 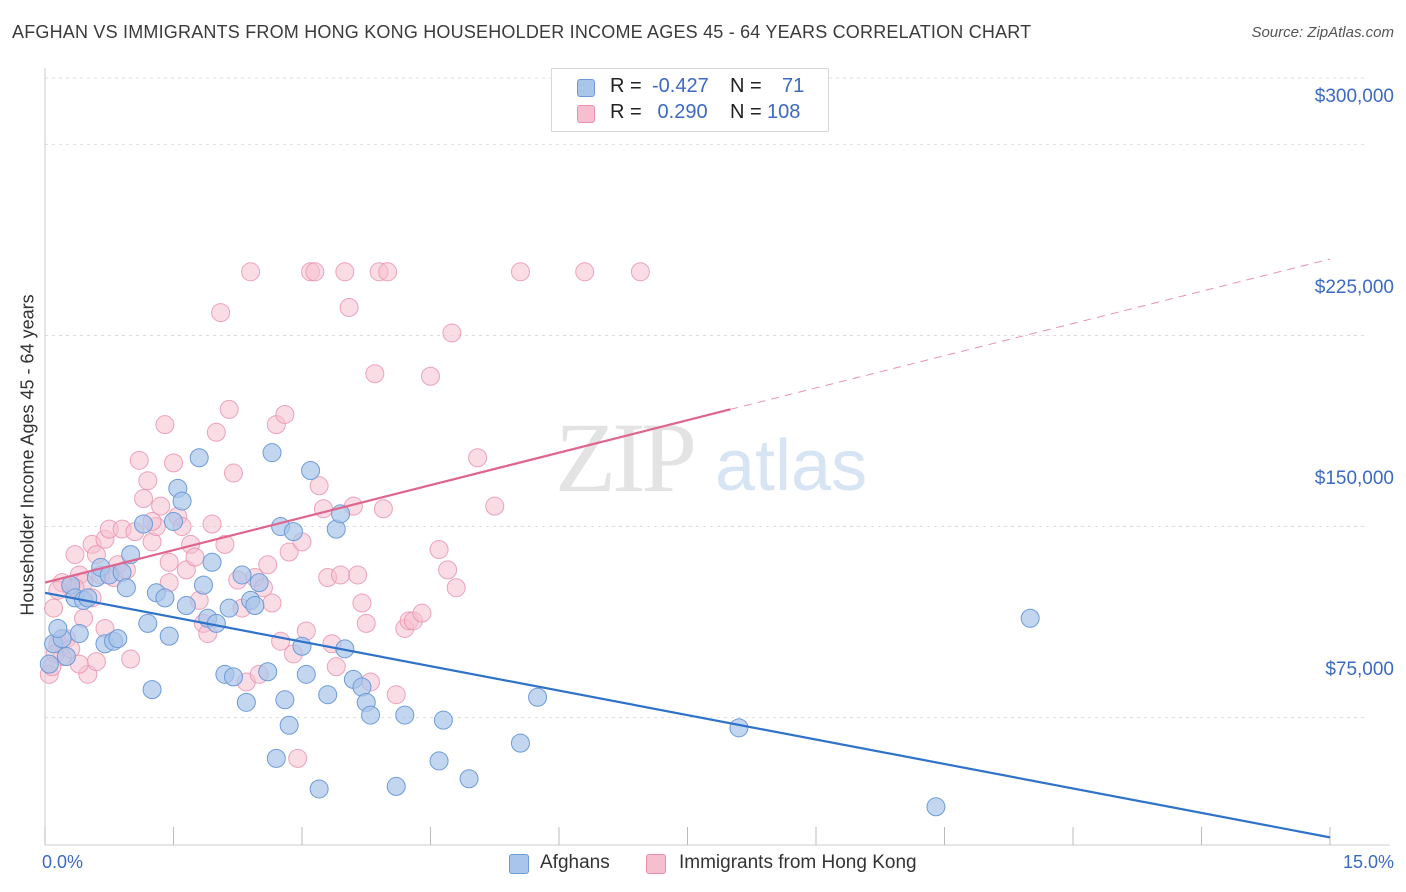 What do you see at coordinates (680, 86) in the screenshot?
I see `legend-r-value: -0.427` at bounding box center [680, 86].